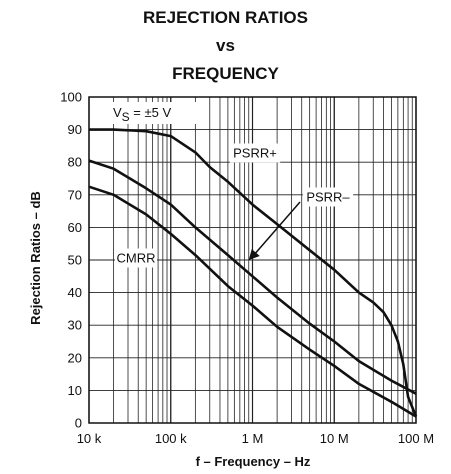 The image size is (451, 474). Describe the element at coordinates (75, 162) in the screenshot. I see `y-tick-label: 80` at that location.